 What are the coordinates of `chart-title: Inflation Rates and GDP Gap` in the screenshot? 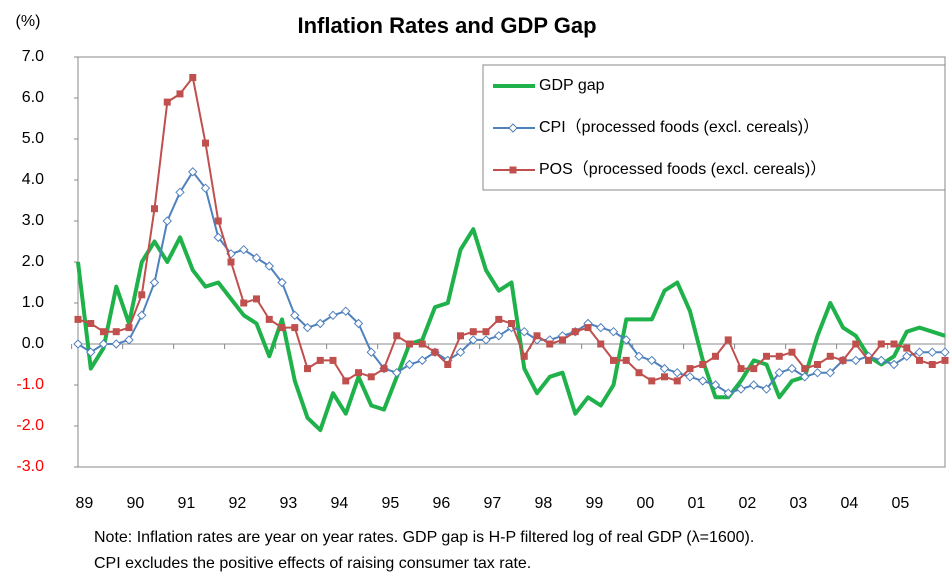 It's located at (446, 25).